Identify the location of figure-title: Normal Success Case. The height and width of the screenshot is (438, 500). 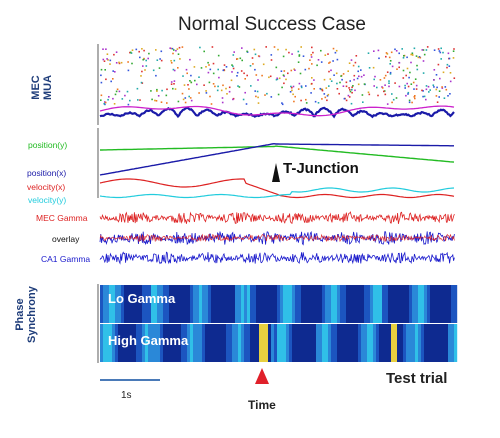
(272, 24).